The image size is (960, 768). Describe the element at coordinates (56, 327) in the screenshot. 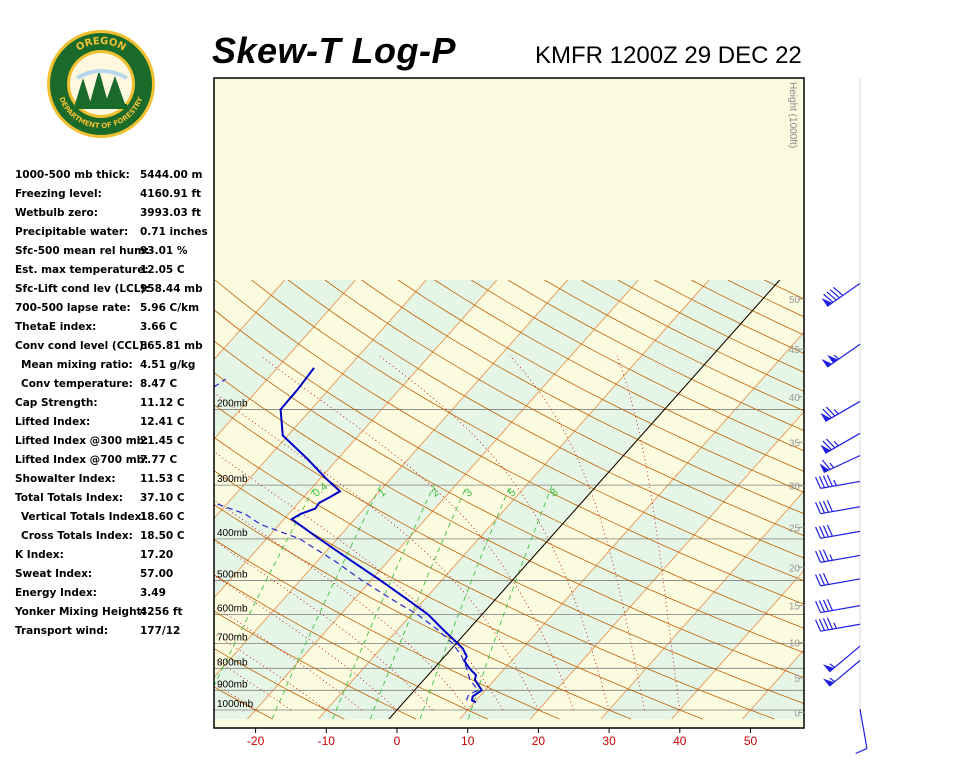

I see `index-label: ThetaE index:` at that location.